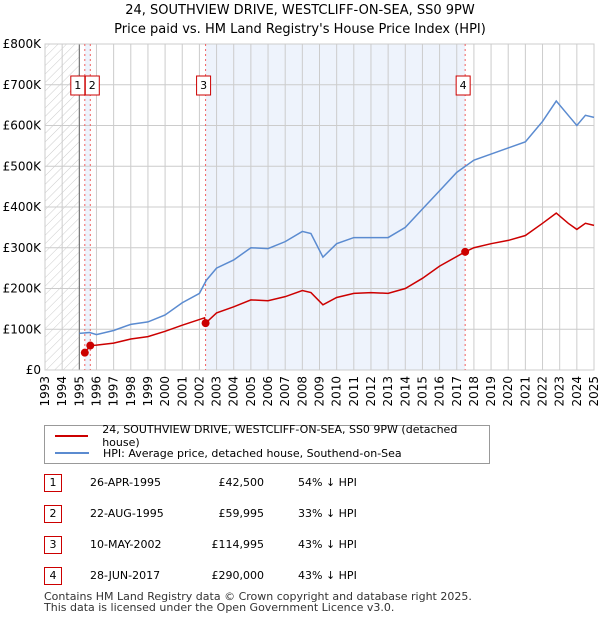  I want to click on x-tick-label: 2001, so click(182, 391).